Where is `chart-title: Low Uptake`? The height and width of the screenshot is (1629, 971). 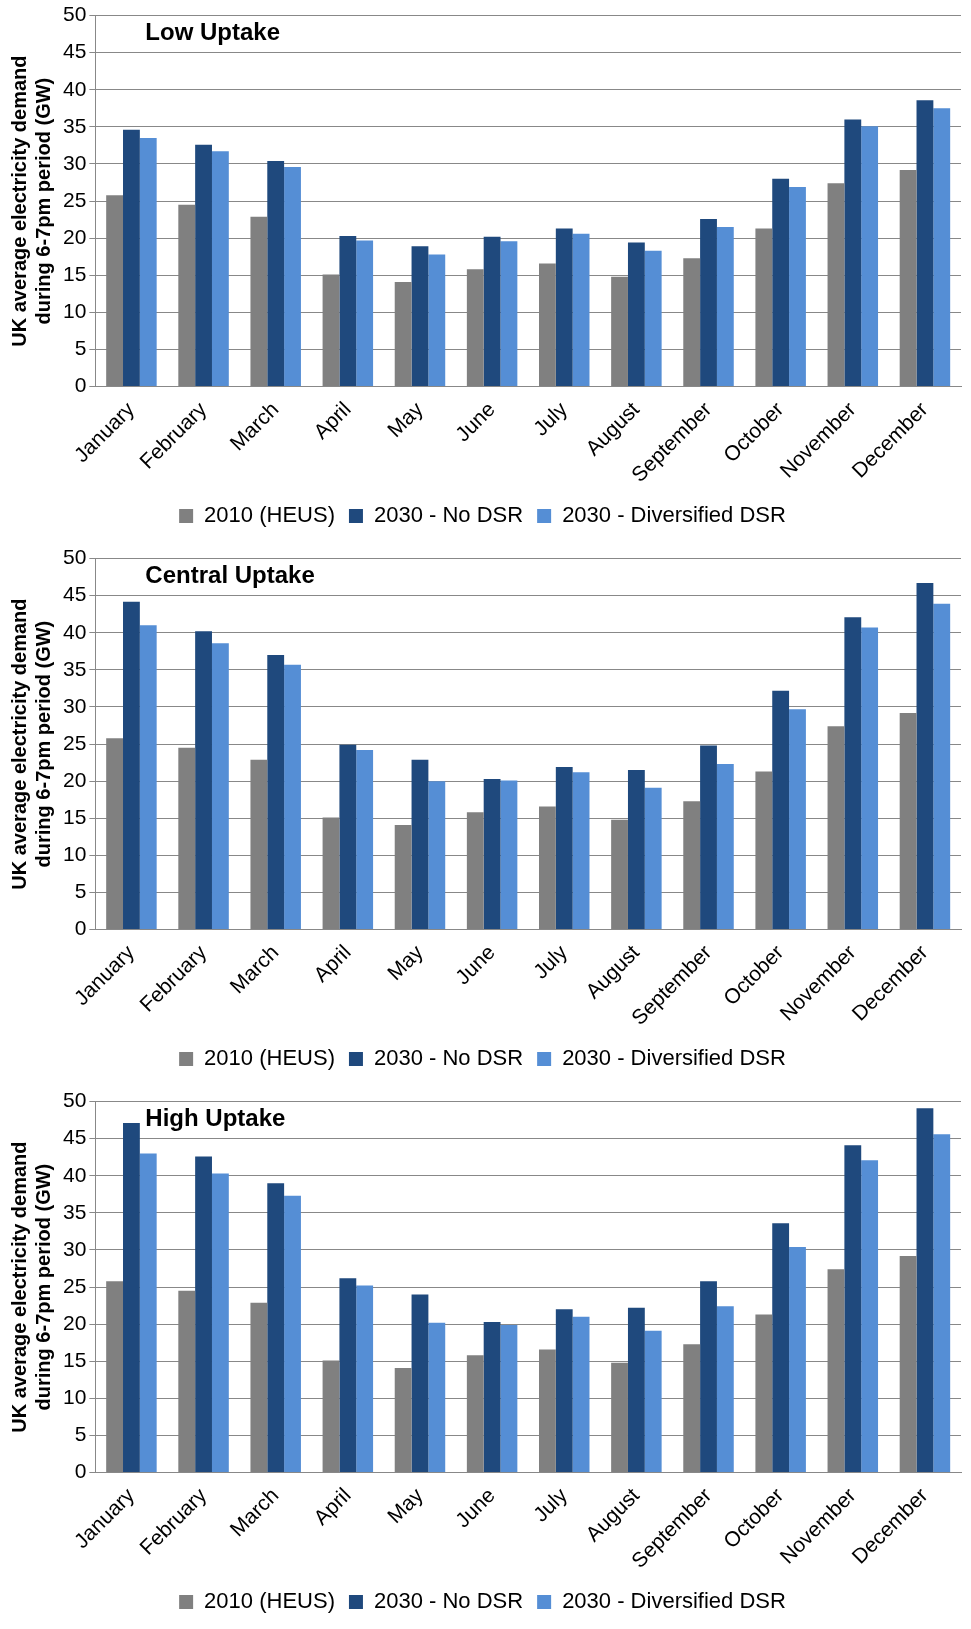
chart-title: Low Uptake is located at coordinates (213, 32).